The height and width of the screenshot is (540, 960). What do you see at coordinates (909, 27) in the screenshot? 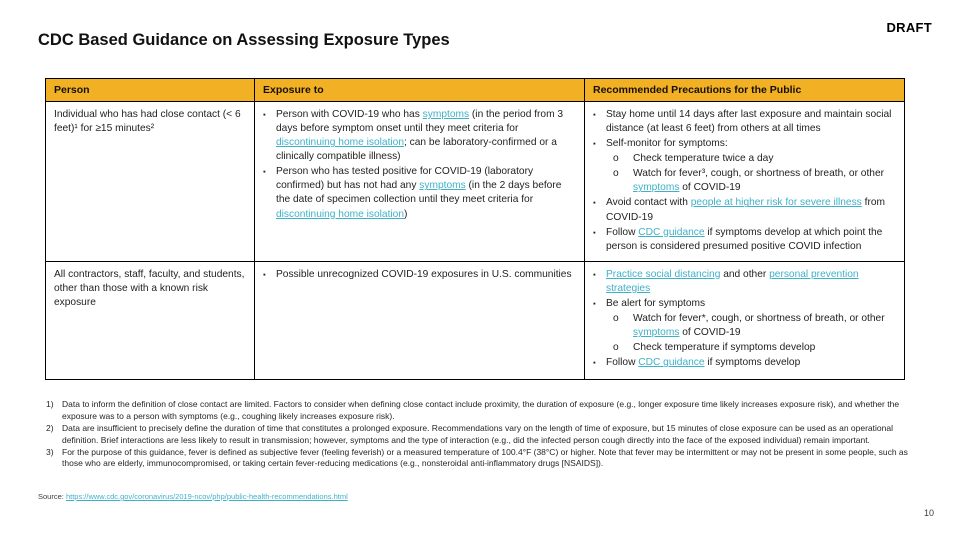
I see `draft-watermark: DRAFT` at bounding box center [909, 27].